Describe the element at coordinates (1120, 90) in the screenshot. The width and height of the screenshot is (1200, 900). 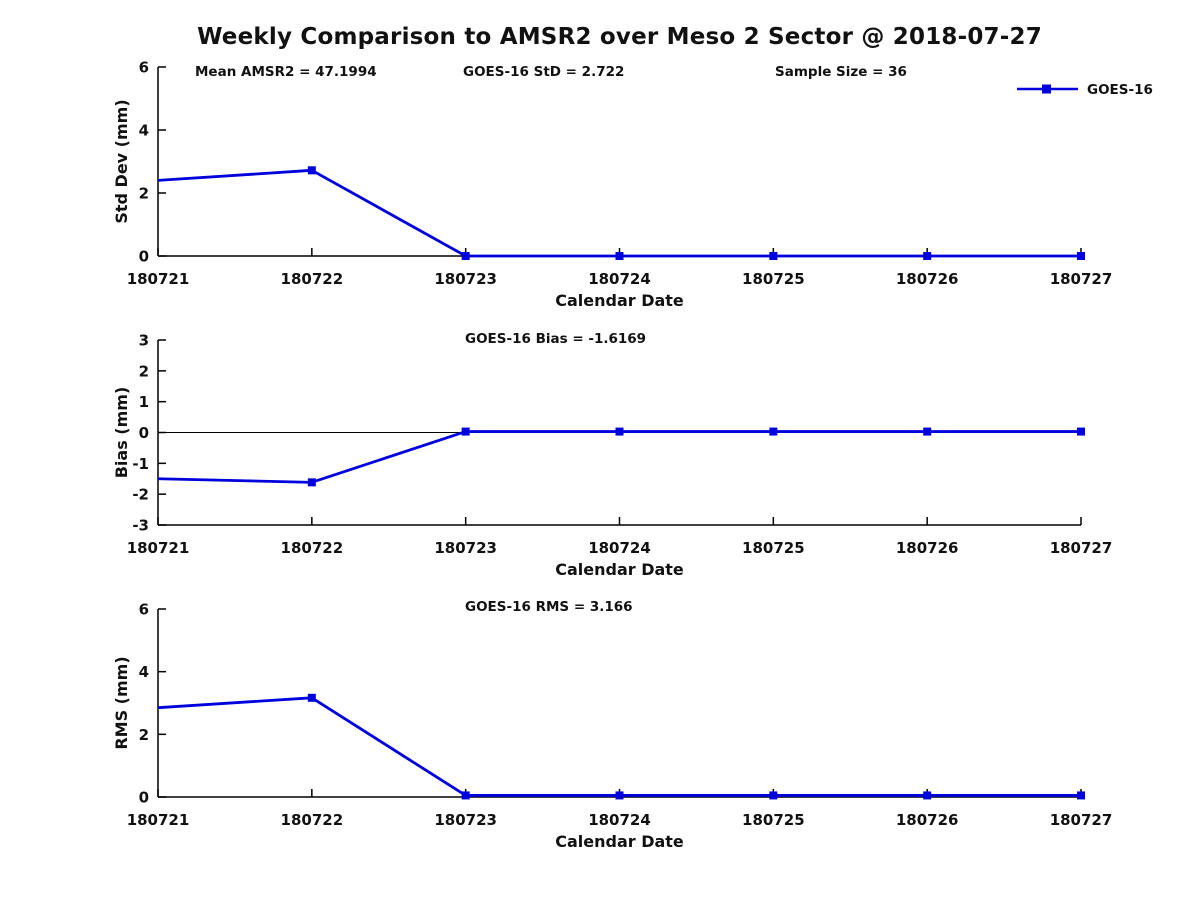
I see `legend-label: GOES-16` at that location.